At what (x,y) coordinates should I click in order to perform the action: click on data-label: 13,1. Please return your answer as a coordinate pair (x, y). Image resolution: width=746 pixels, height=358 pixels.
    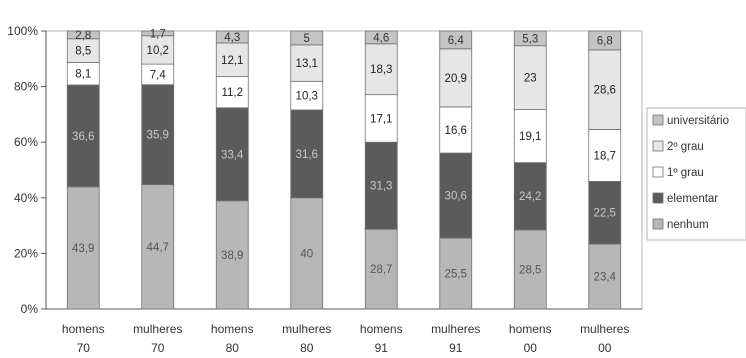
    Looking at the image, I should click on (307, 64).